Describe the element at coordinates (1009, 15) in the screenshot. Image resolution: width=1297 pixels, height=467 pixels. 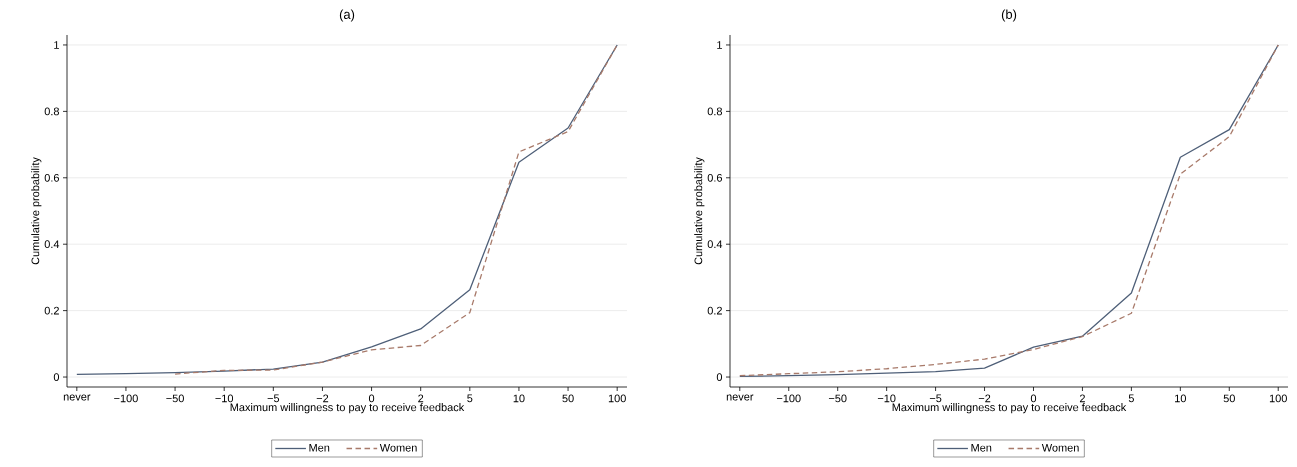
I see `chart-title: (b)` at that location.